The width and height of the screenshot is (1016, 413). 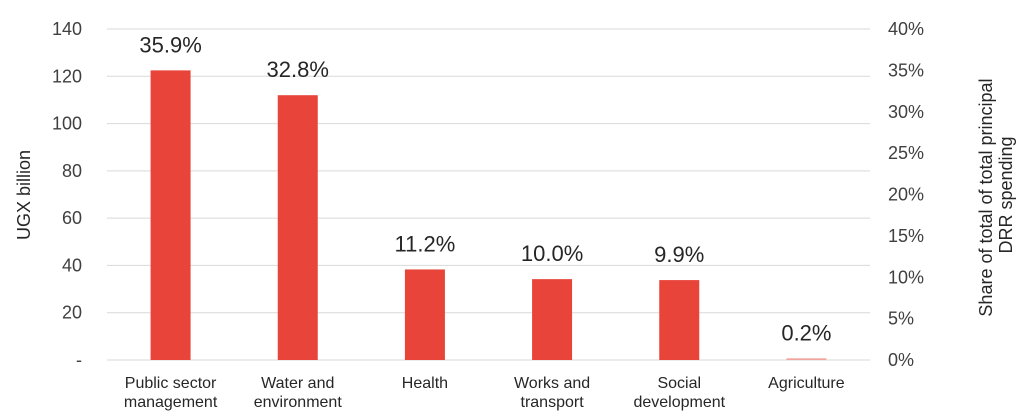 I want to click on y-tick-label-right: 25%, so click(x=906, y=153).